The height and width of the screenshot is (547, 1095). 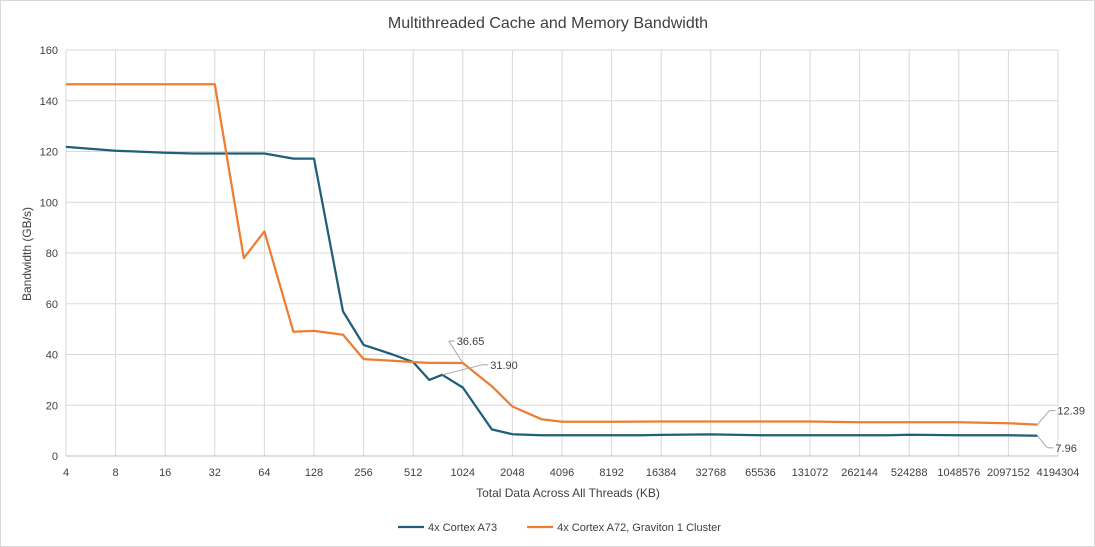 I want to click on y-tick-label: 120, so click(x=49, y=153).